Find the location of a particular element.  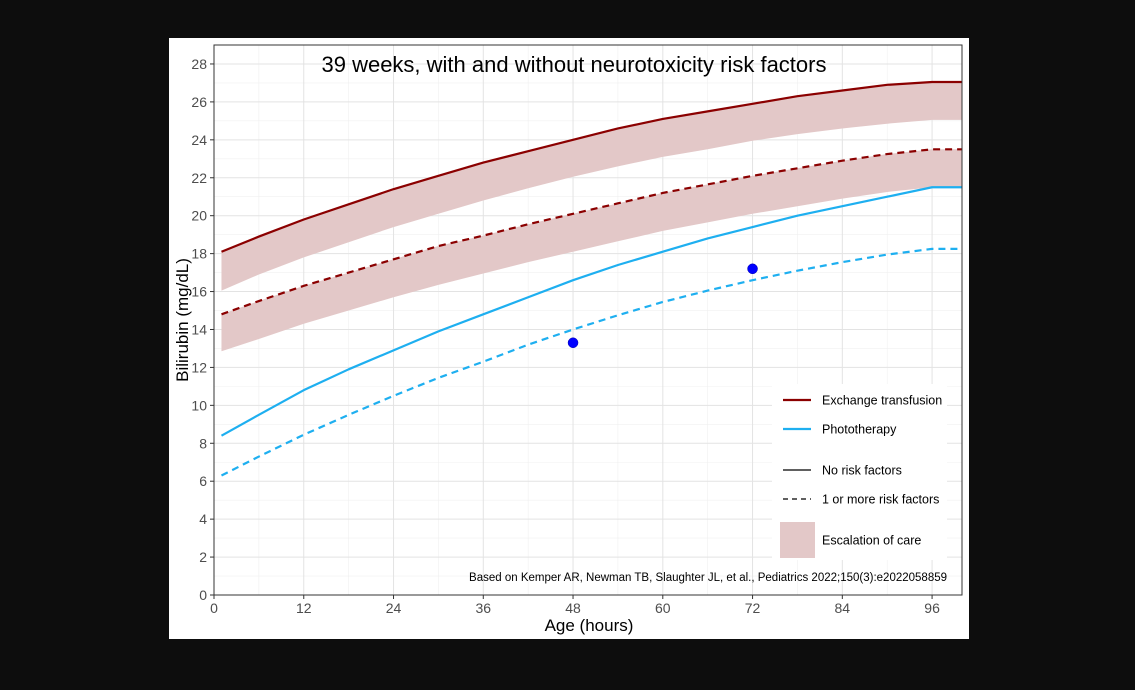

y-tick-label: 10 is located at coordinates (199, 405).